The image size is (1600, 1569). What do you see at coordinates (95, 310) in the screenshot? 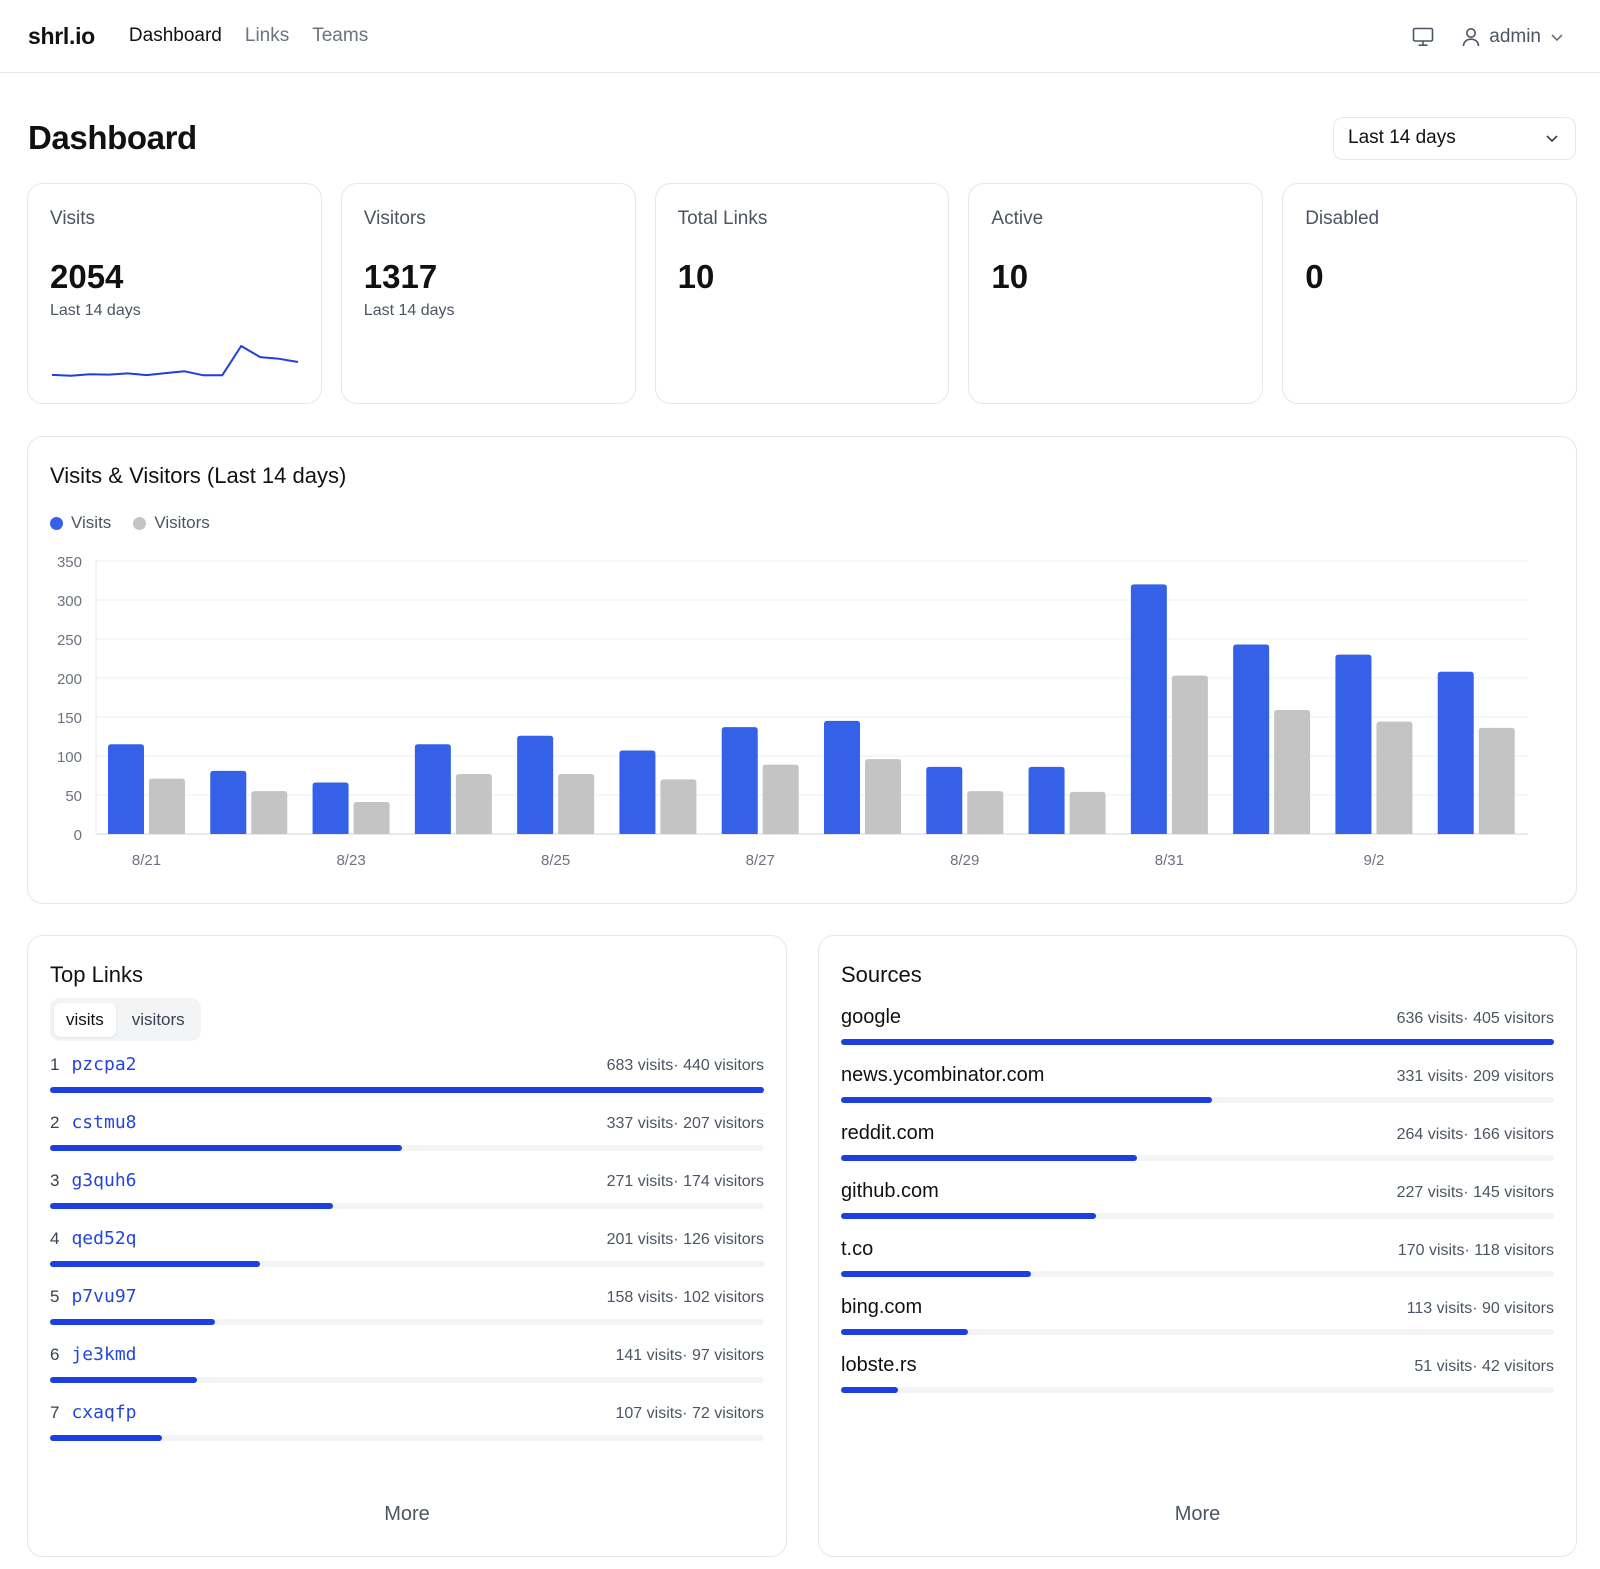
I see `stat-sub: Last 14 days` at bounding box center [95, 310].